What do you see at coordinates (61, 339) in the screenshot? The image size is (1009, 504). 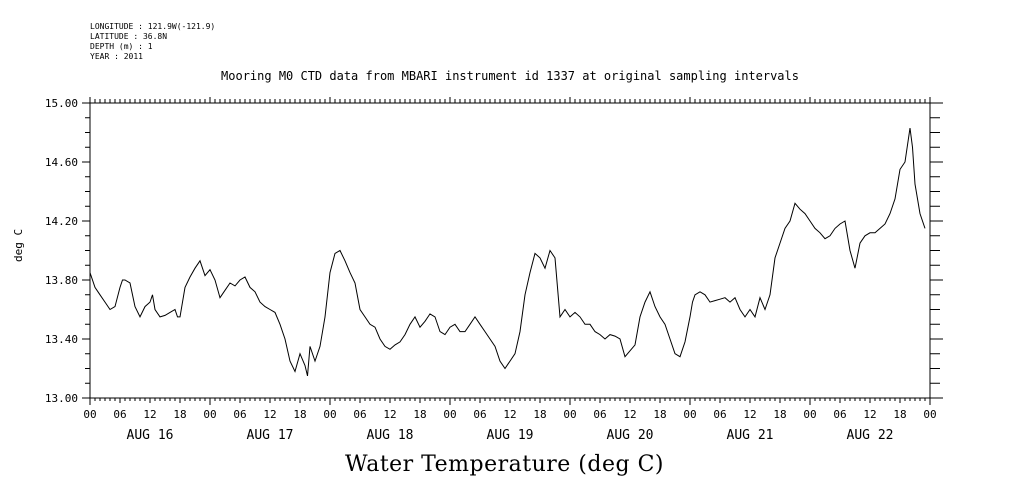 I see `y-tick-label: 13.40` at bounding box center [61, 339].